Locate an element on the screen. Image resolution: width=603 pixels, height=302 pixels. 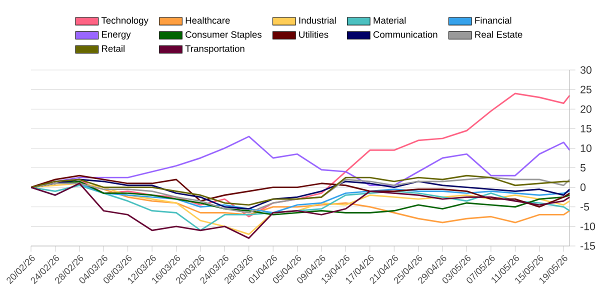
legend-label: Energy is located at coordinates (116, 35).